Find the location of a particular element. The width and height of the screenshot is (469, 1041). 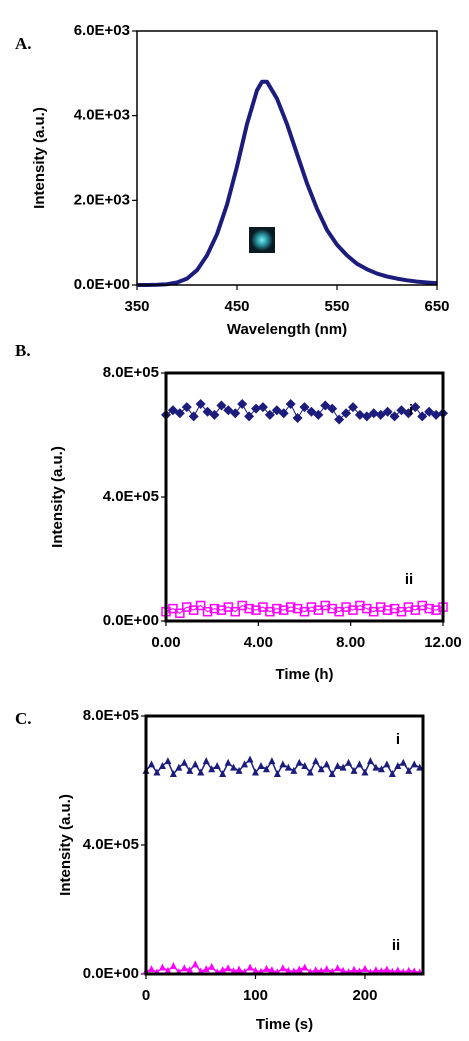

y-tick-label: 8.0E+05 is located at coordinates (131, 372).